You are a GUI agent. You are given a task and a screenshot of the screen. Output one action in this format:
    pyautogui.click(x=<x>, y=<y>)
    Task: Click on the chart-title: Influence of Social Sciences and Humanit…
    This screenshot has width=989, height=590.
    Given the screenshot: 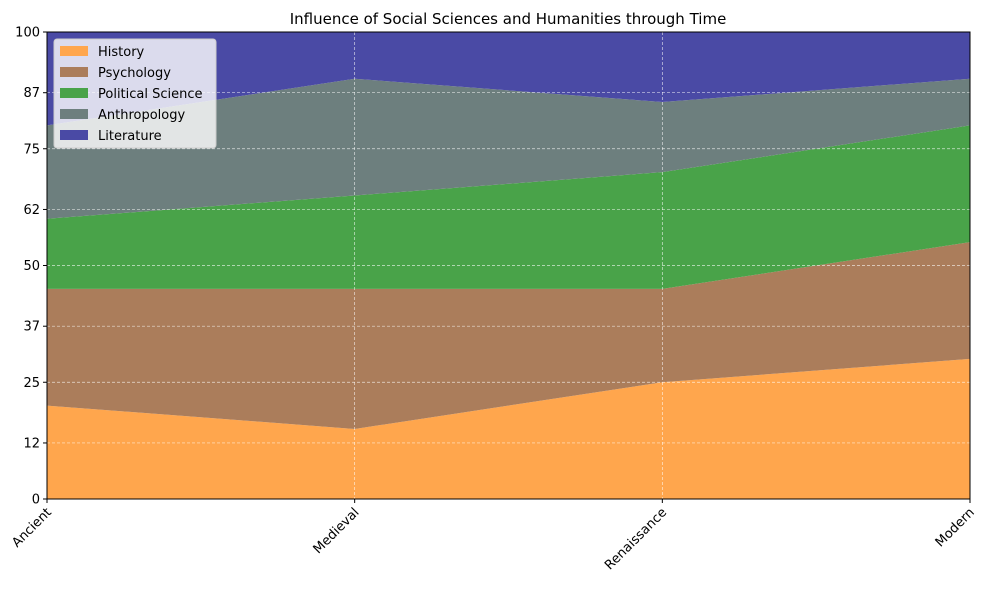 What is the action you would take?
    pyautogui.click(x=508, y=19)
    